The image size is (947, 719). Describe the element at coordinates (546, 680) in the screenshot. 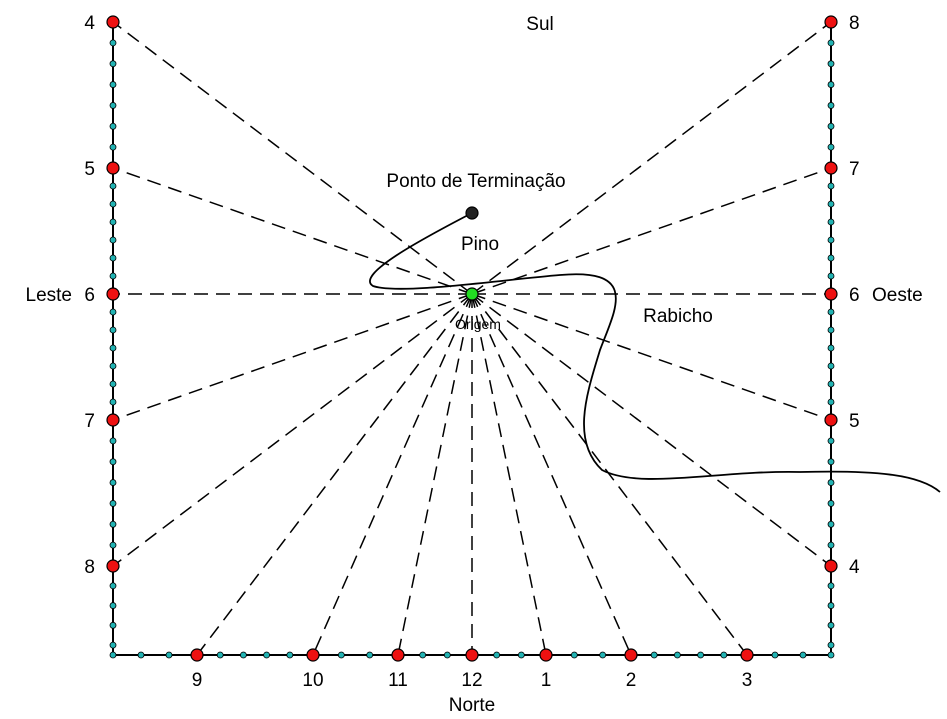

I see `hour-label-bottom: 1` at that location.